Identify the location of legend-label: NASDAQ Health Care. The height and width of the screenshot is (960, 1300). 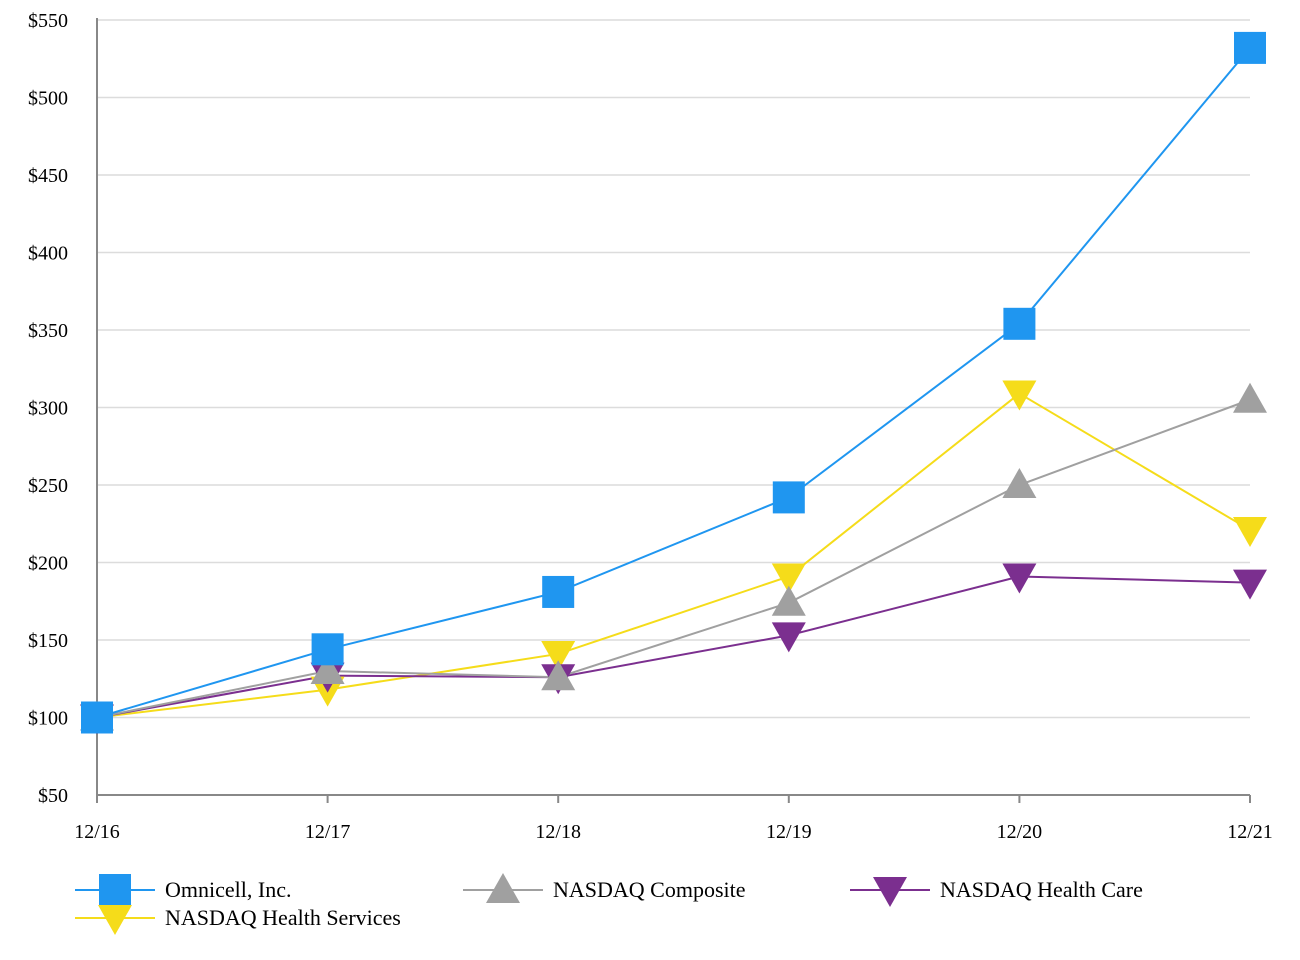
(1041, 889).